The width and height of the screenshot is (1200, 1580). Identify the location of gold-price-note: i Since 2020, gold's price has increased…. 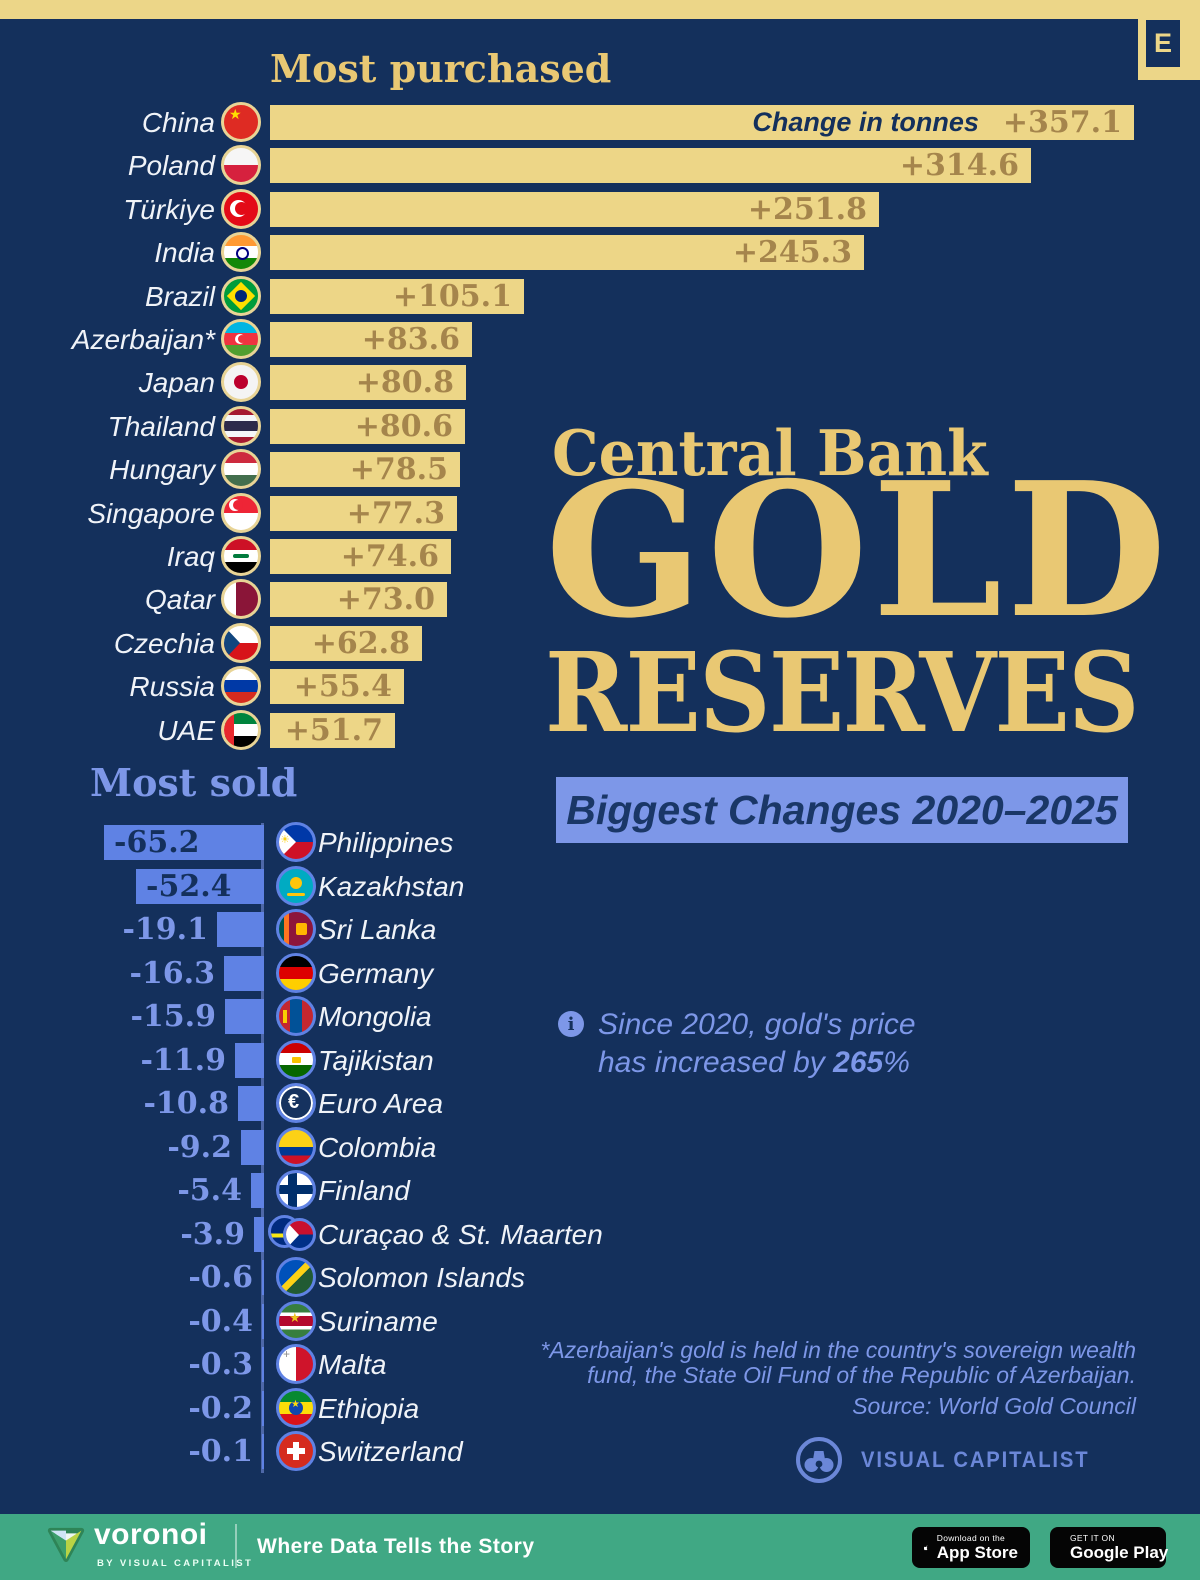
(737, 1044).